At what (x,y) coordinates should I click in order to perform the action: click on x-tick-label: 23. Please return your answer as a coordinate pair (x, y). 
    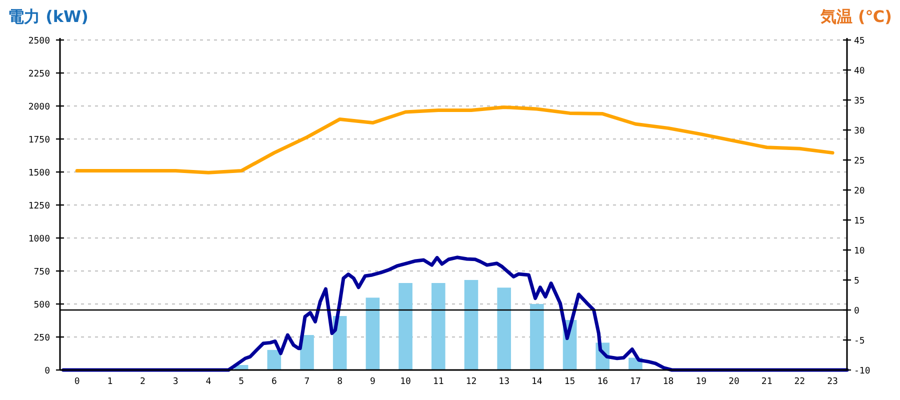
    Looking at the image, I should click on (832, 382).